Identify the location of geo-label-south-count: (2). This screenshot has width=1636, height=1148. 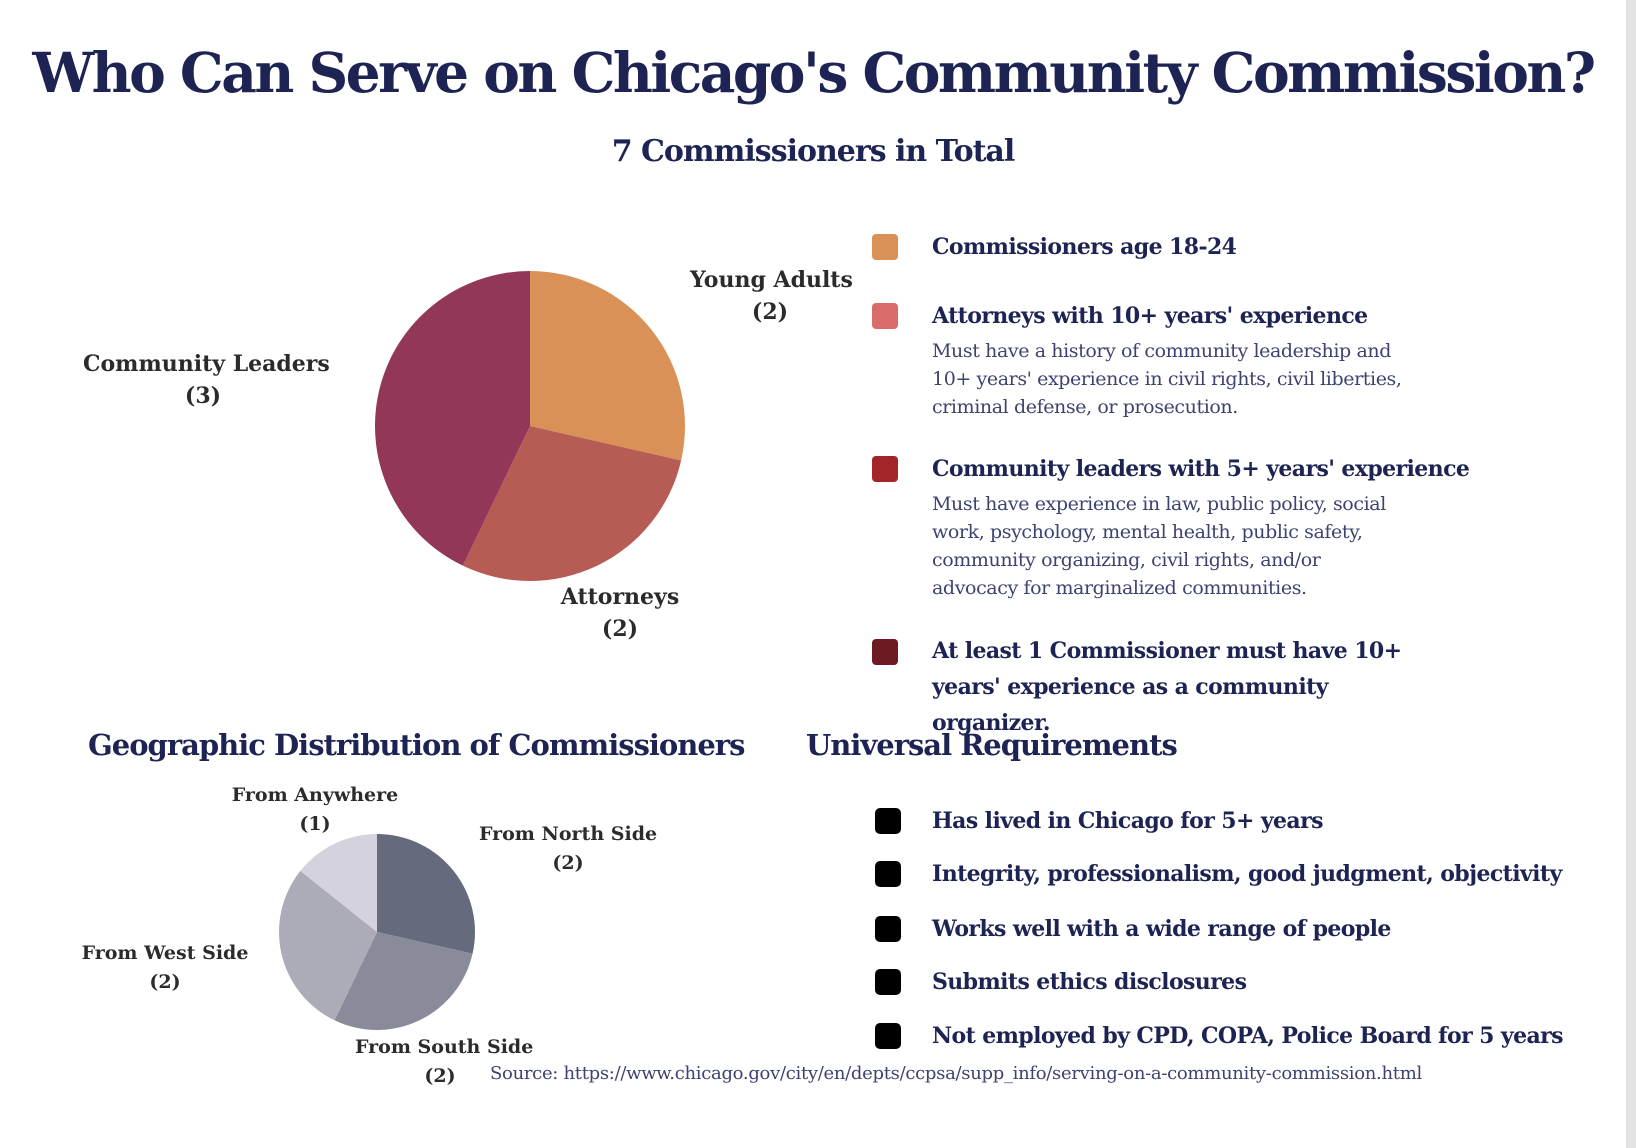
(440, 1075).